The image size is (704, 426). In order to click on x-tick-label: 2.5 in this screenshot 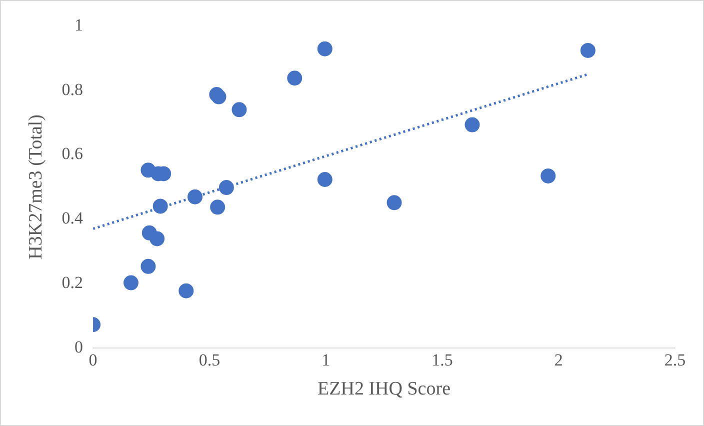, I will do `click(675, 360)`.